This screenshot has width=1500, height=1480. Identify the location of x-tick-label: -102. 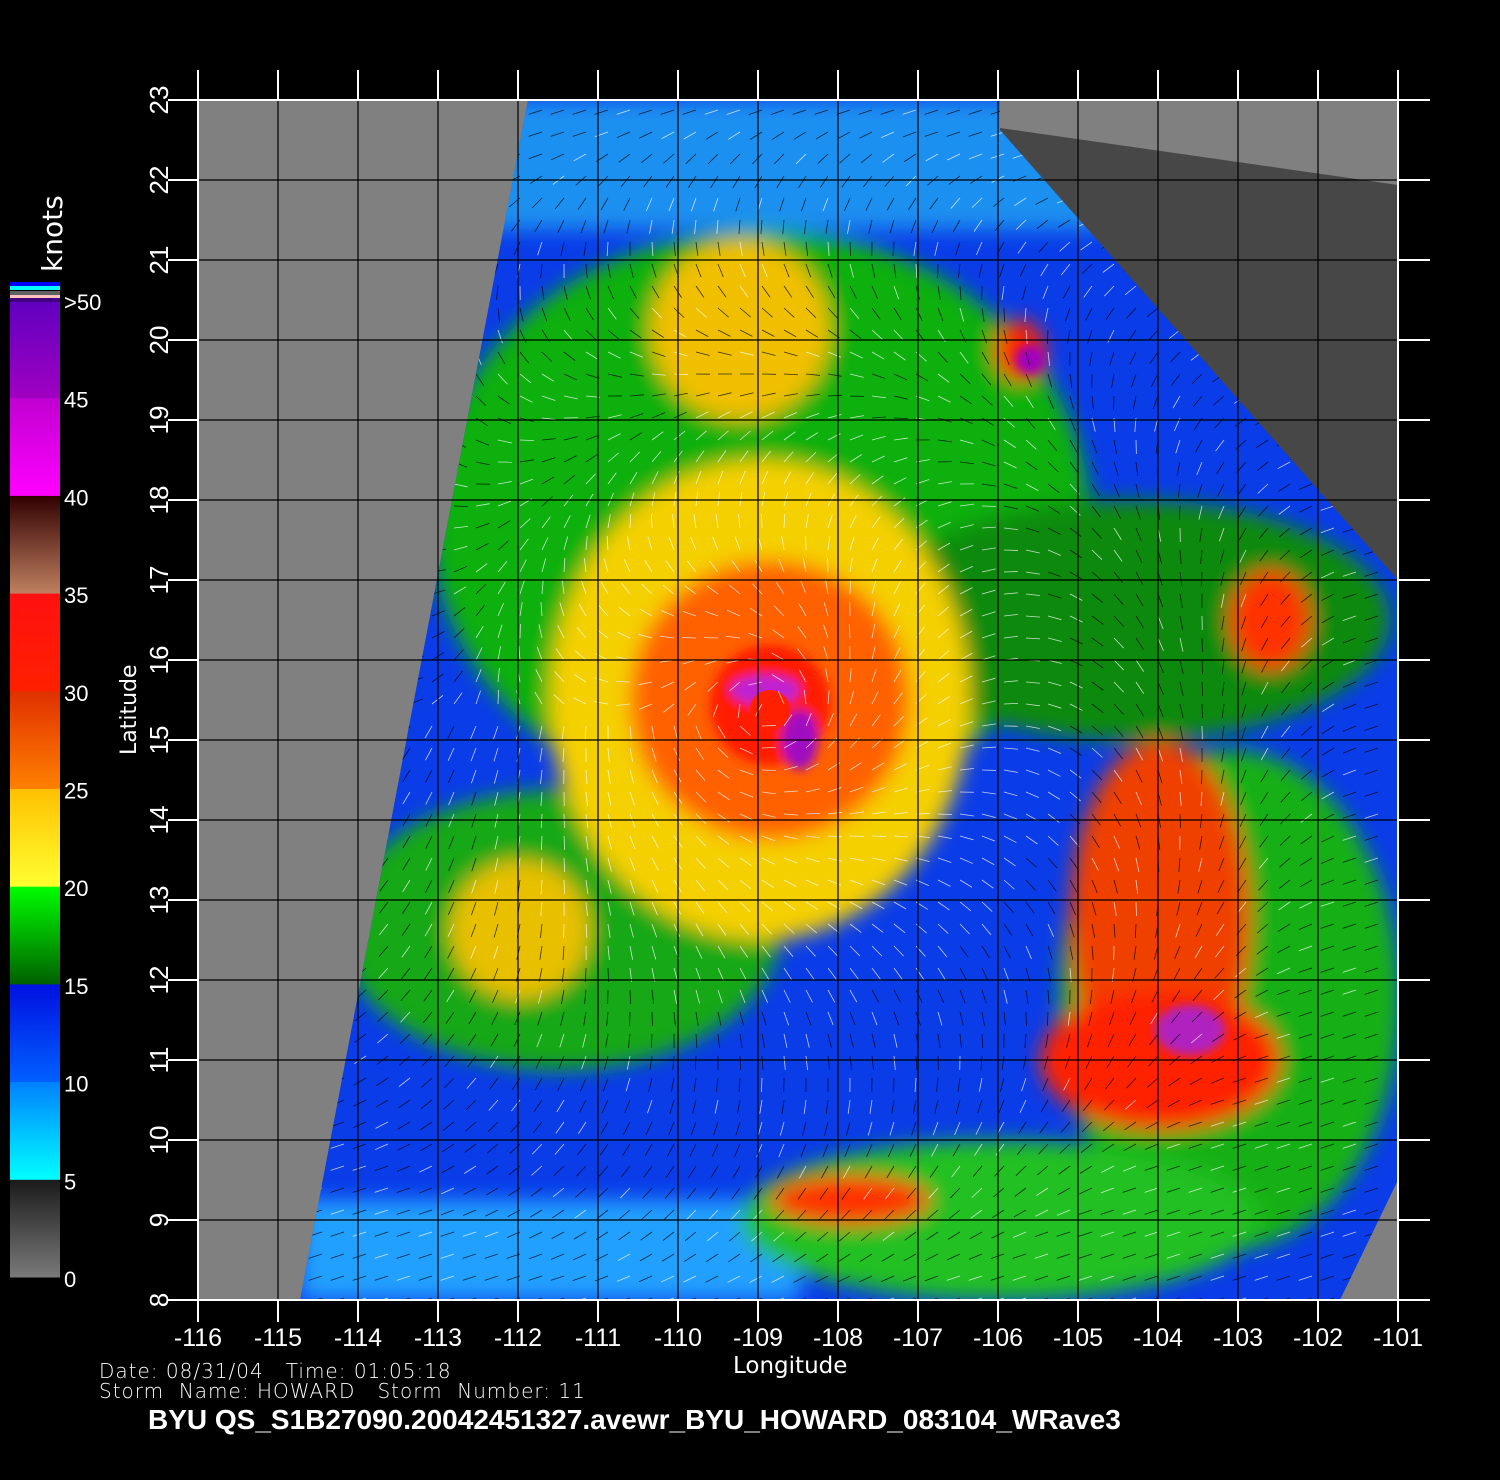
(1318, 1338).